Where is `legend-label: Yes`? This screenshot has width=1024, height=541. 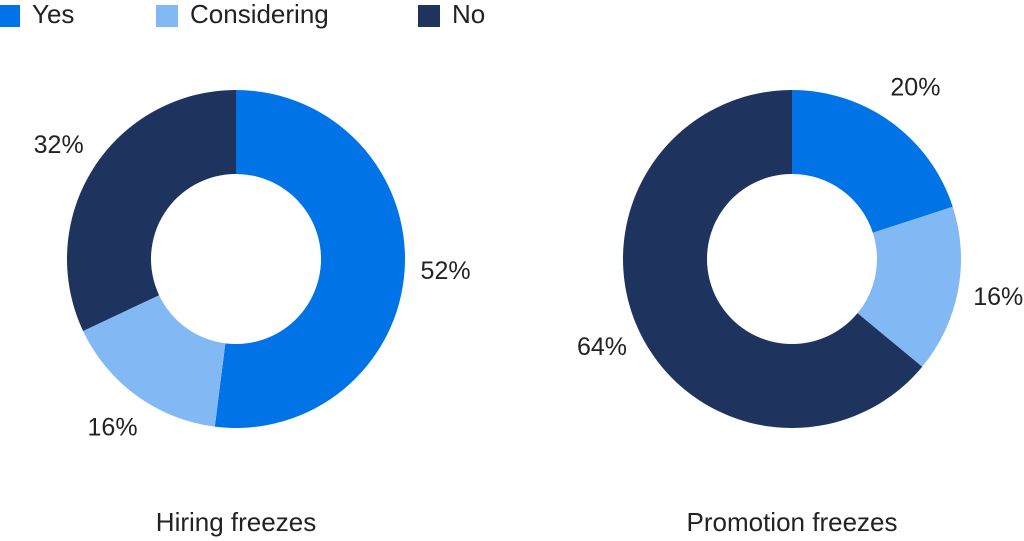 legend-label: Yes is located at coordinates (53, 14).